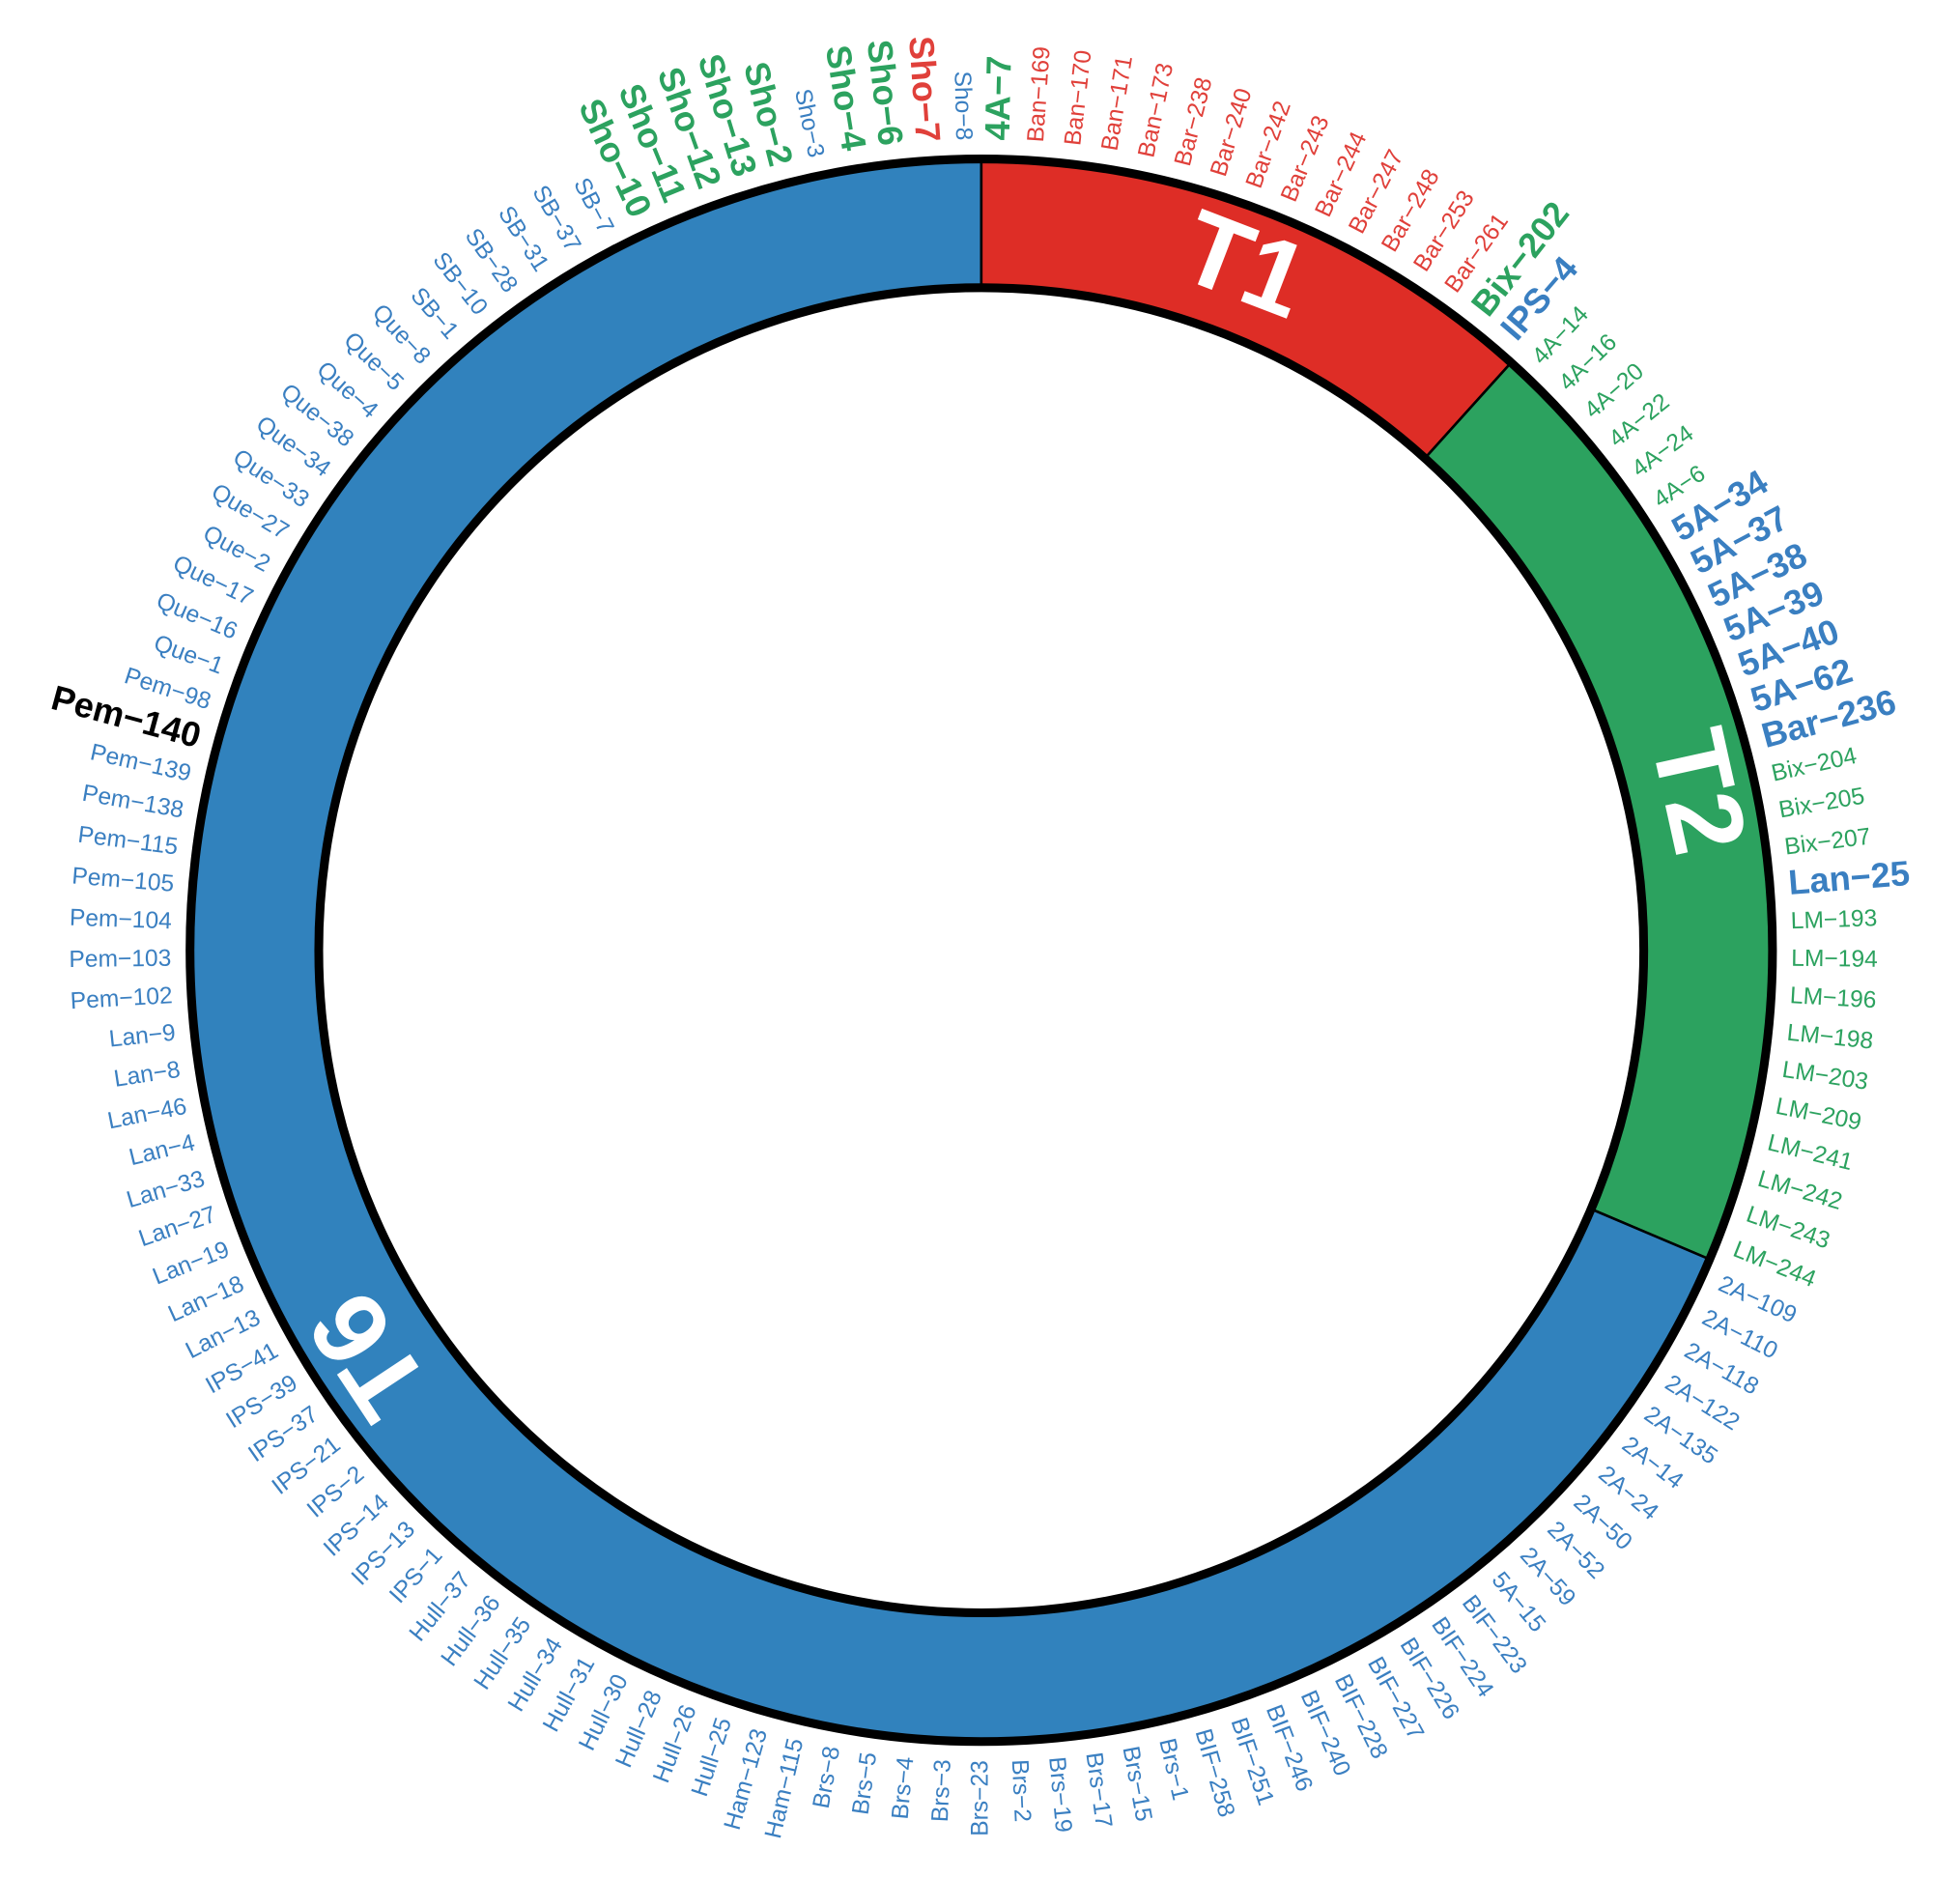 The width and height of the screenshot is (1960, 1878). I want to click on leaf-label: Bix−207, so click(1827, 842).